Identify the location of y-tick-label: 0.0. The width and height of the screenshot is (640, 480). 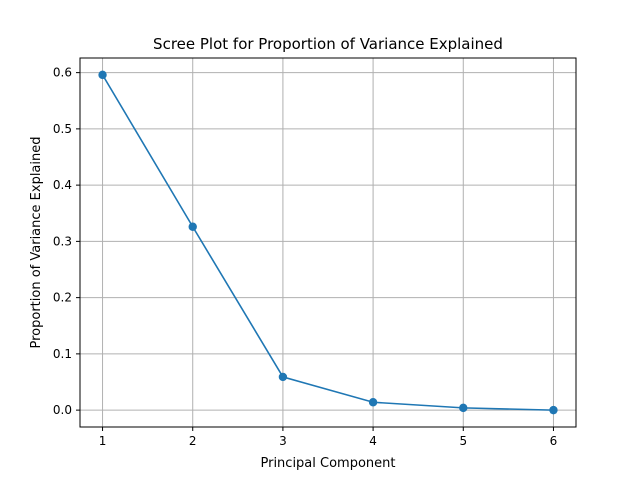
(62, 410).